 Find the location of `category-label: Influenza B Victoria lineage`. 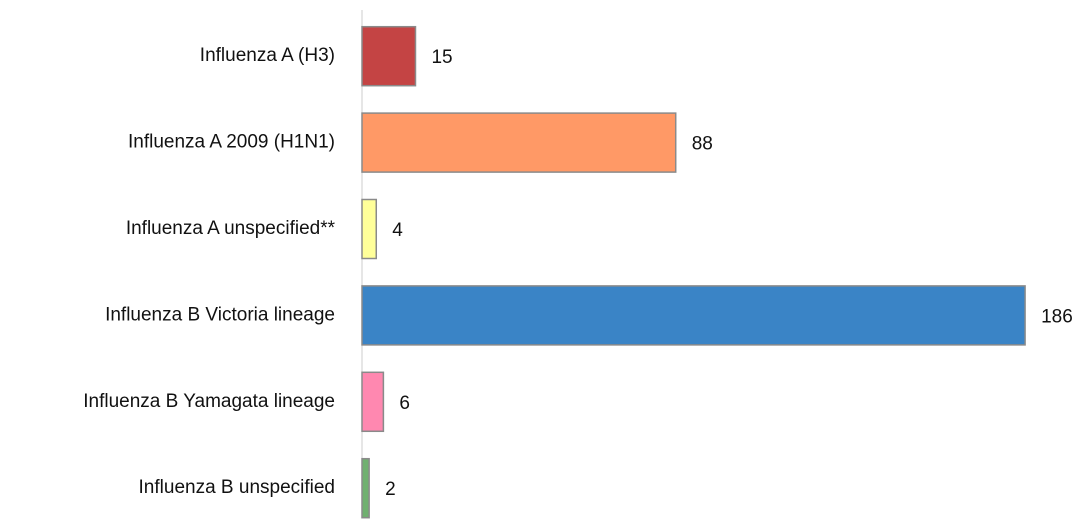

category-label: Influenza B Victoria lineage is located at coordinates (220, 314).